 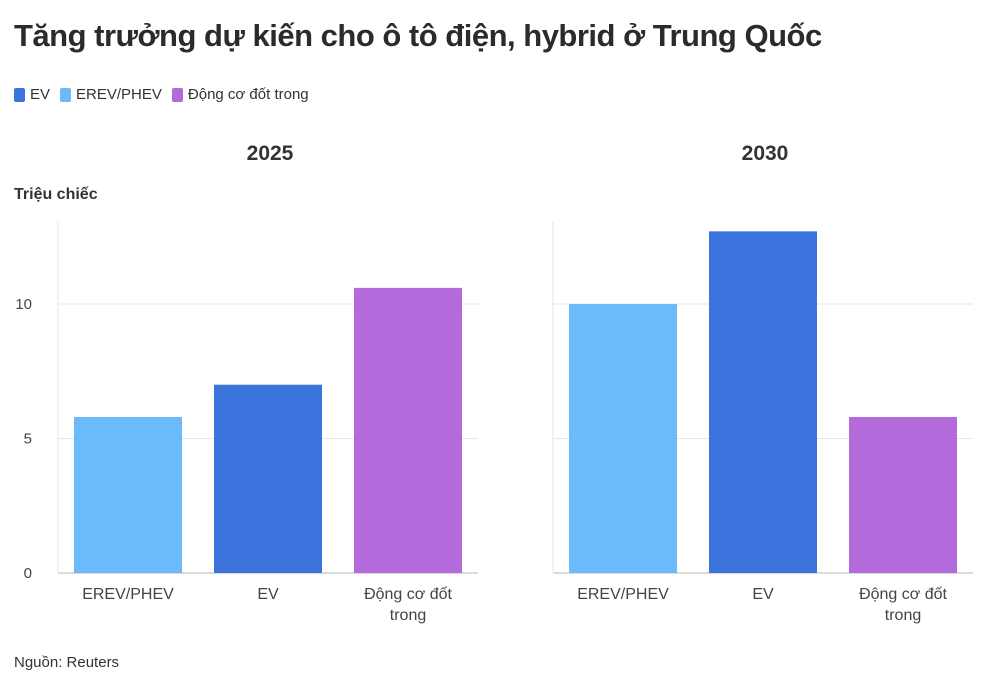 I want to click on legend-label-ice: Động cơ đốt trong, so click(x=248, y=94).